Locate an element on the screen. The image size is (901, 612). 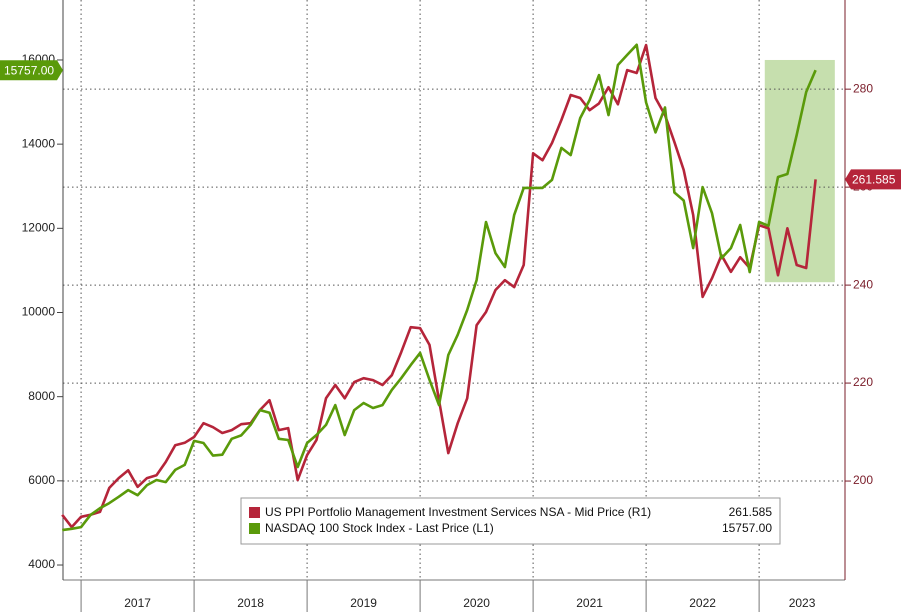
x-tick-label: 2023 is located at coordinates (802, 603).